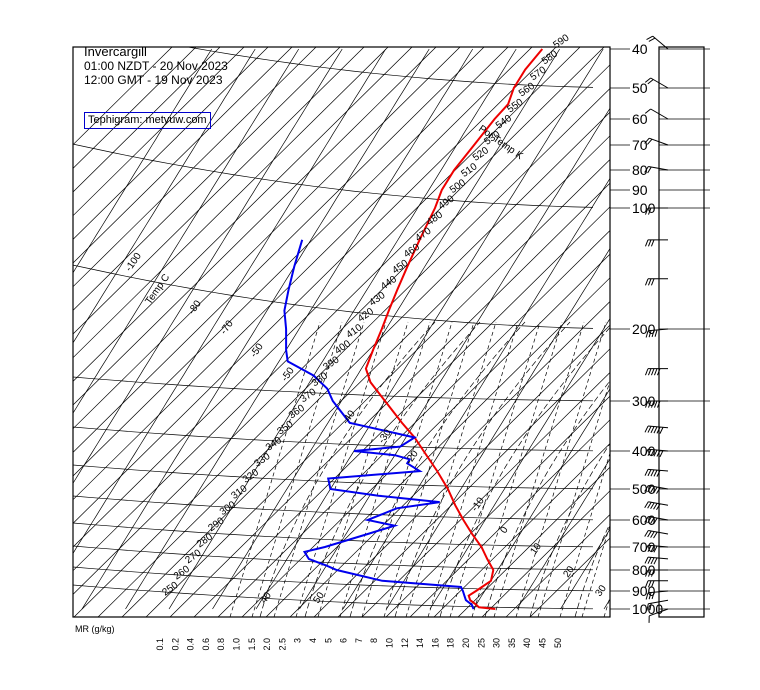 The height and width of the screenshot is (690, 760). Describe the element at coordinates (95, 629) in the screenshot. I see `mr-axis-label: MR (g/kg)` at that location.